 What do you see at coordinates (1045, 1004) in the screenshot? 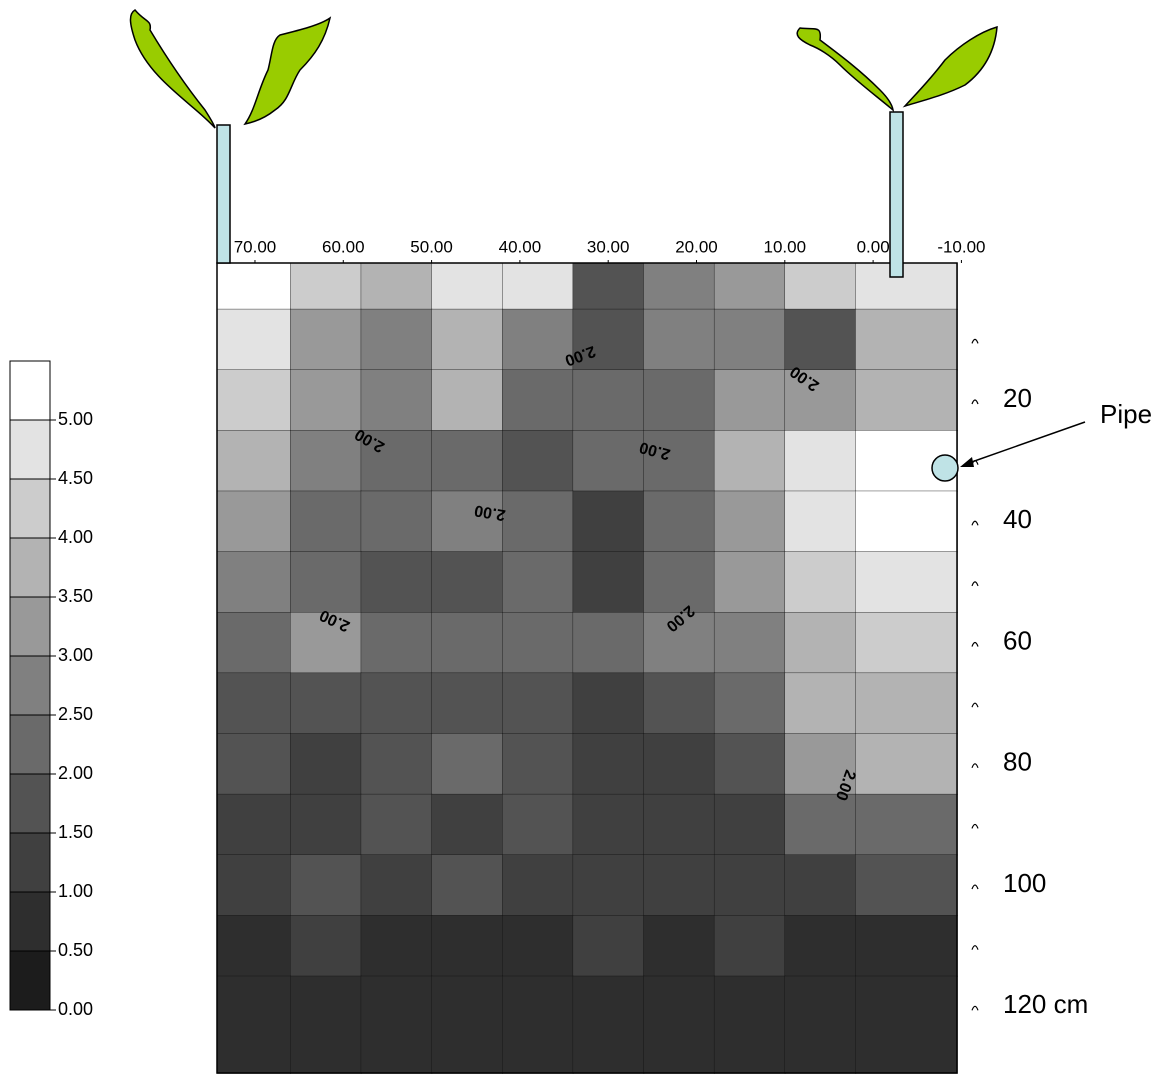
I see `y-tick-label: 120 cm` at bounding box center [1045, 1004].